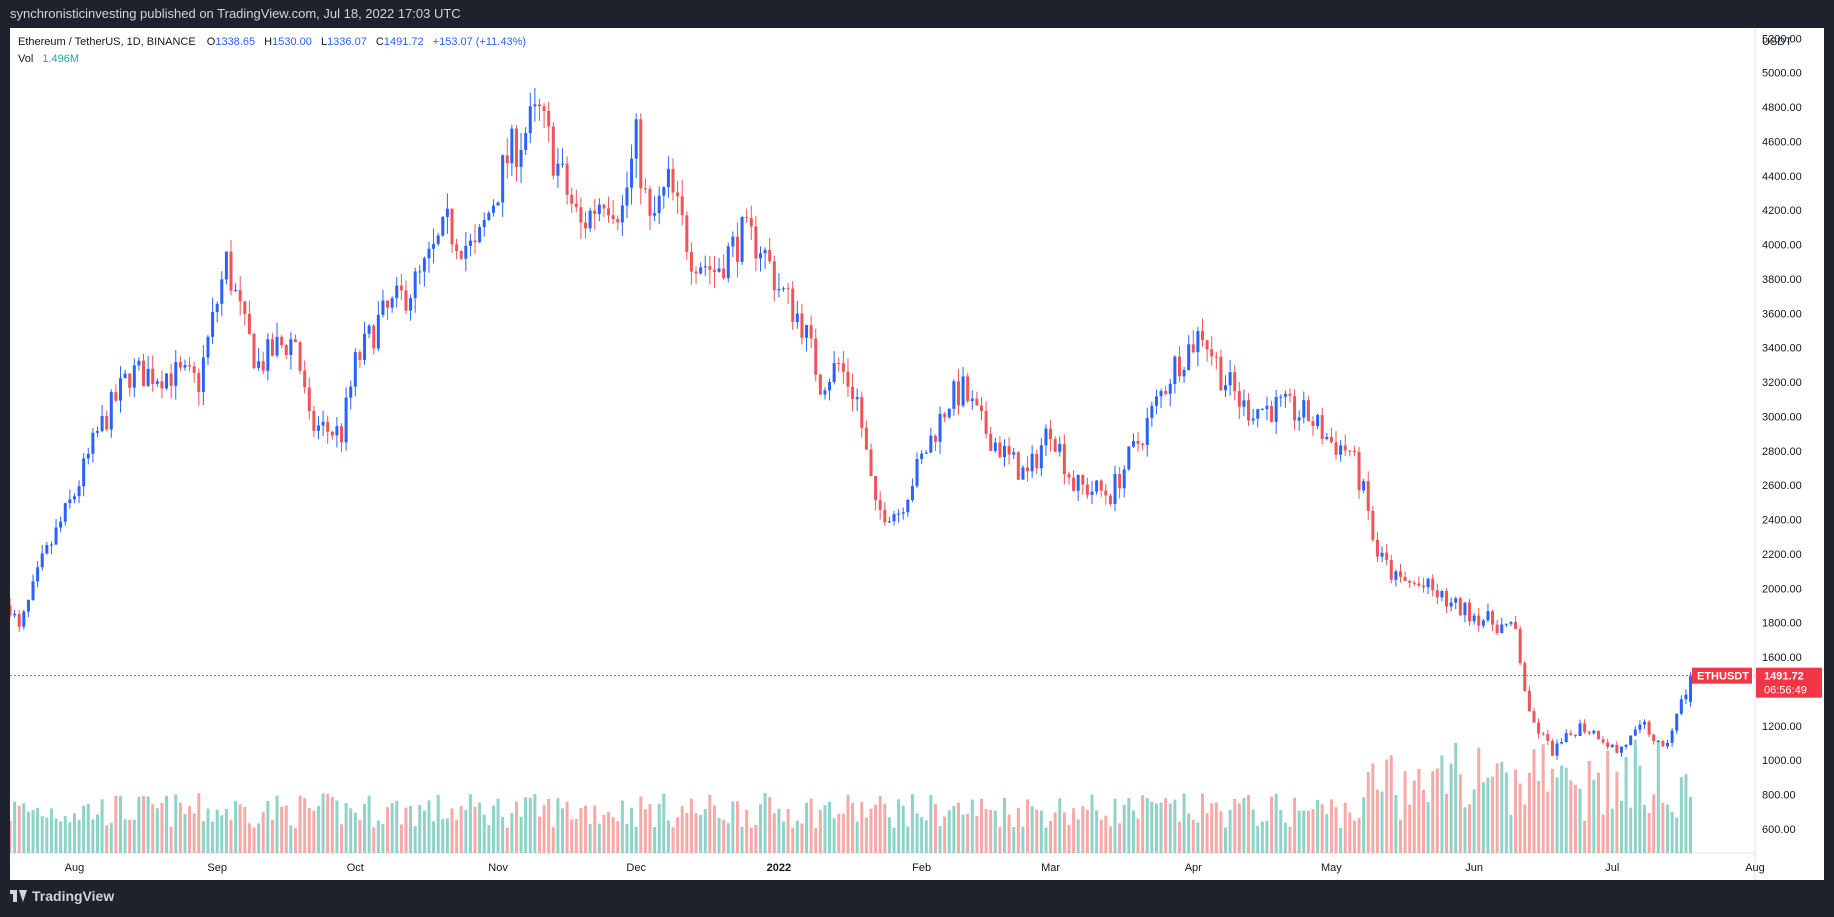  What do you see at coordinates (1782, 142) in the screenshot?
I see `y-tick-label: 4600.00` at bounding box center [1782, 142].